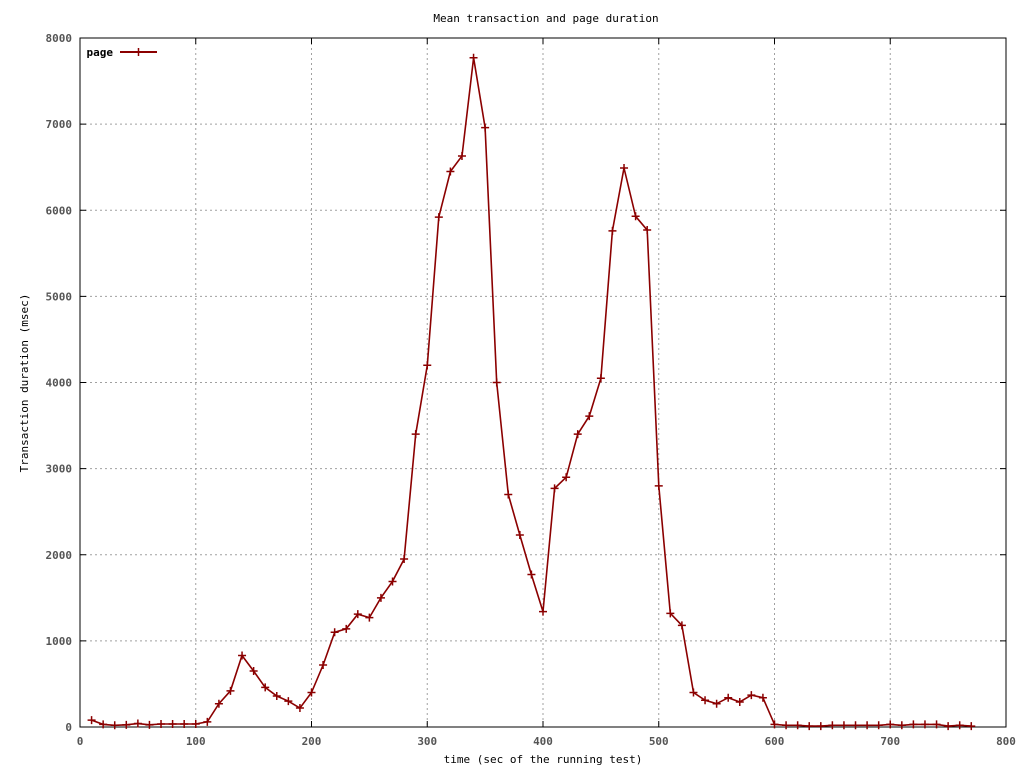  I want to click on x-tick-label: 0, so click(80, 741).